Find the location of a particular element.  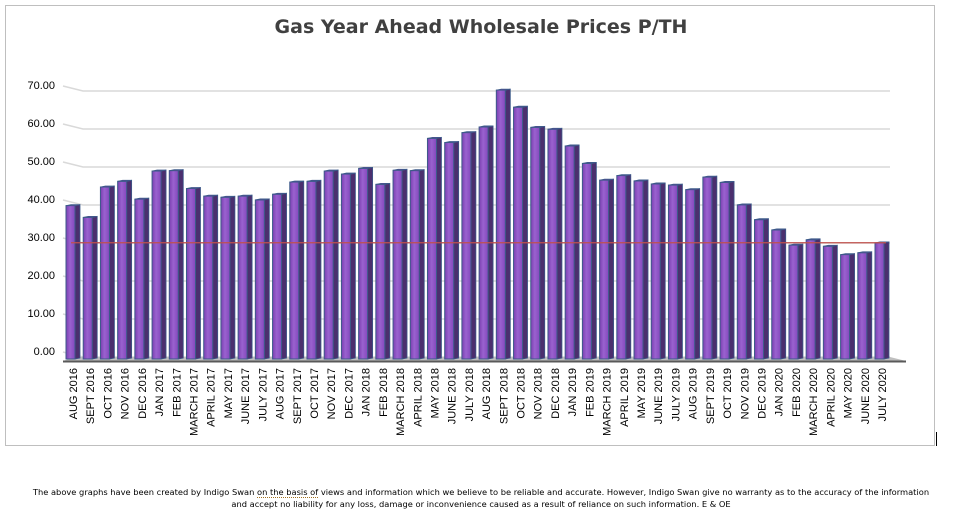

x-tick-label: JUNE 2017 is located at coordinates (246, 396).